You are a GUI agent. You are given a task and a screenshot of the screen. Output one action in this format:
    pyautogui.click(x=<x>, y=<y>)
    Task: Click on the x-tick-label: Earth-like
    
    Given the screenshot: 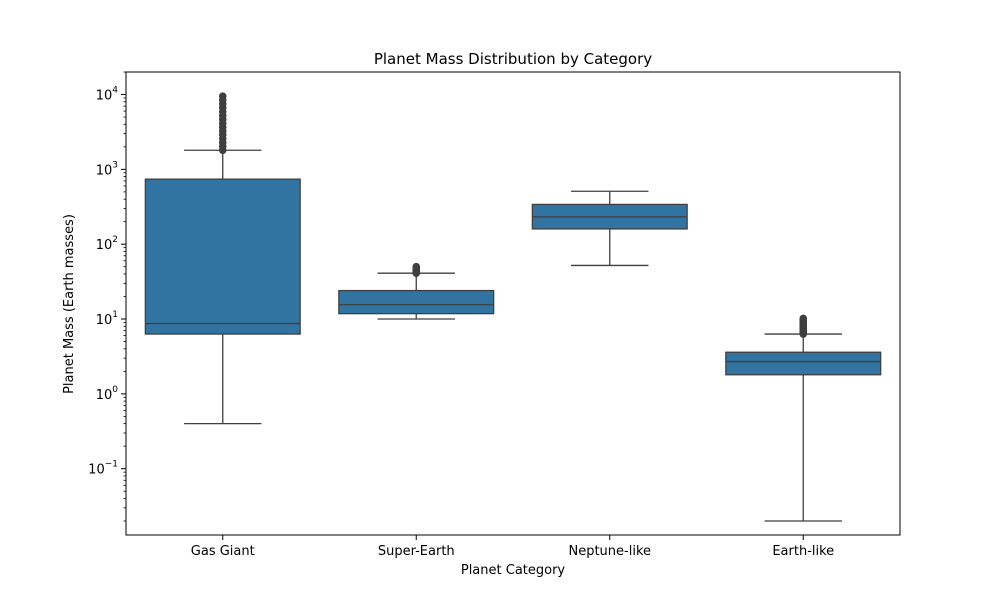 What is the action you would take?
    pyautogui.click(x=803, y=551)
    